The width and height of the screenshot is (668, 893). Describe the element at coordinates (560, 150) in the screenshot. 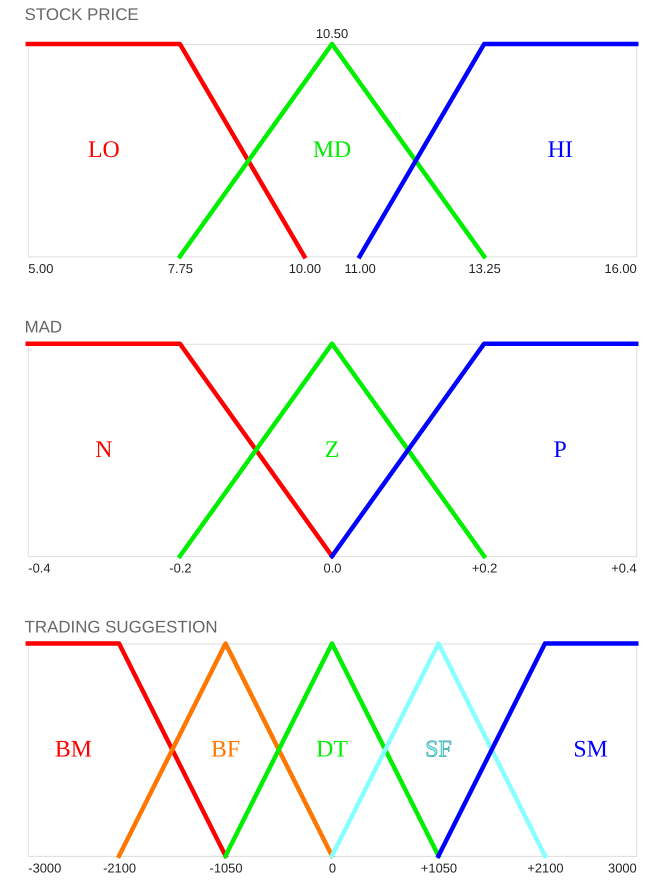

I see `text: HI` at that location.